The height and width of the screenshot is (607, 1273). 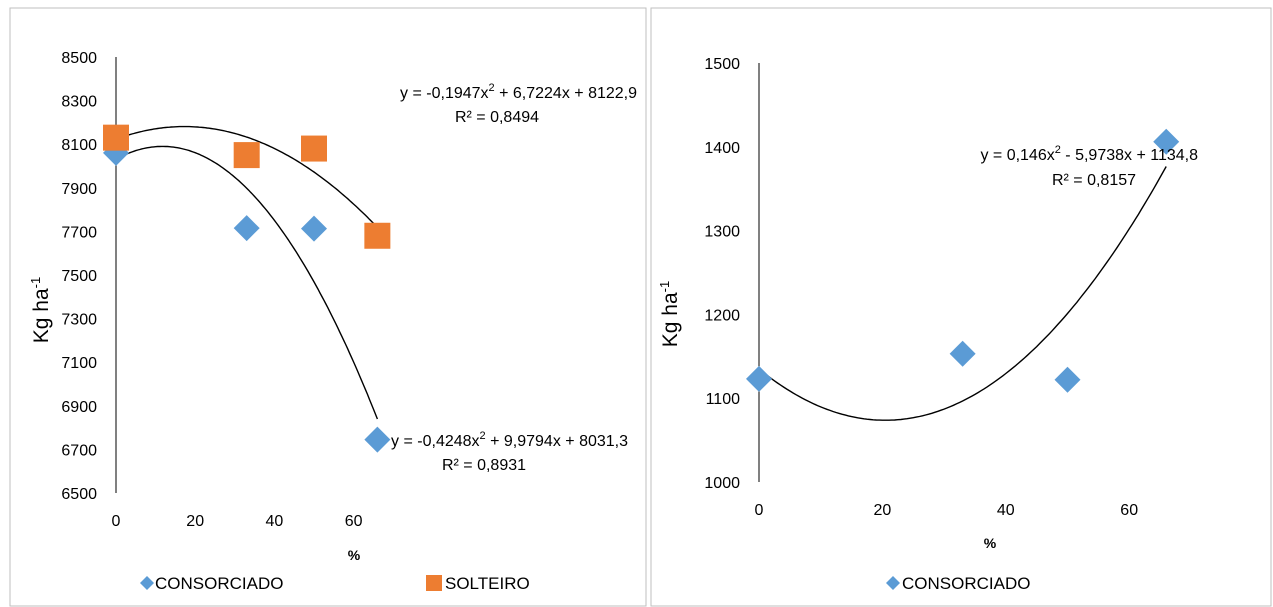 I want to click on y-tick-label: 8300, so click(x=79, y=102).